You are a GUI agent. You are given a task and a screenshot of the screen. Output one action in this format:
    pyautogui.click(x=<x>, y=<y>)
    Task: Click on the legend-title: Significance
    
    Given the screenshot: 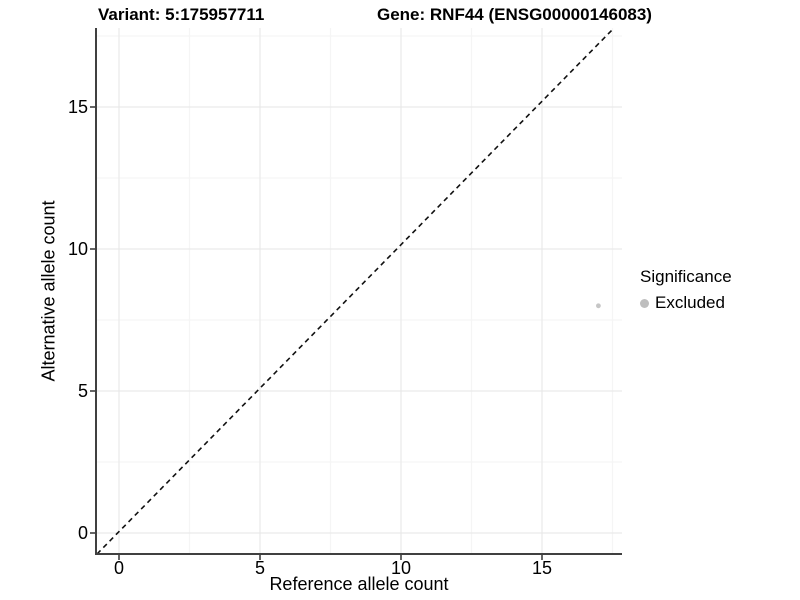 What is the action you would take?
    pyautogui.click(x=686, y=276)
    